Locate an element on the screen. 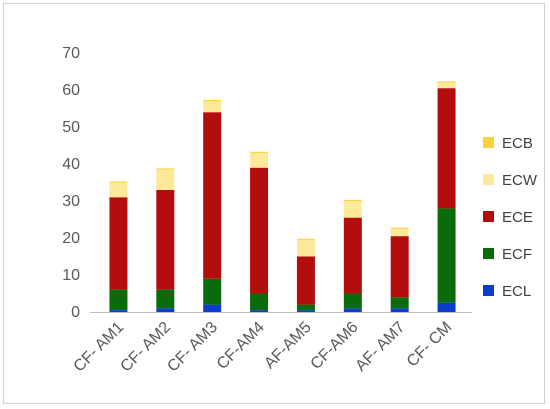 The width and height of the screenshot is (550, 409). y-tick-label: 10 is located at coordinates (71, 275).